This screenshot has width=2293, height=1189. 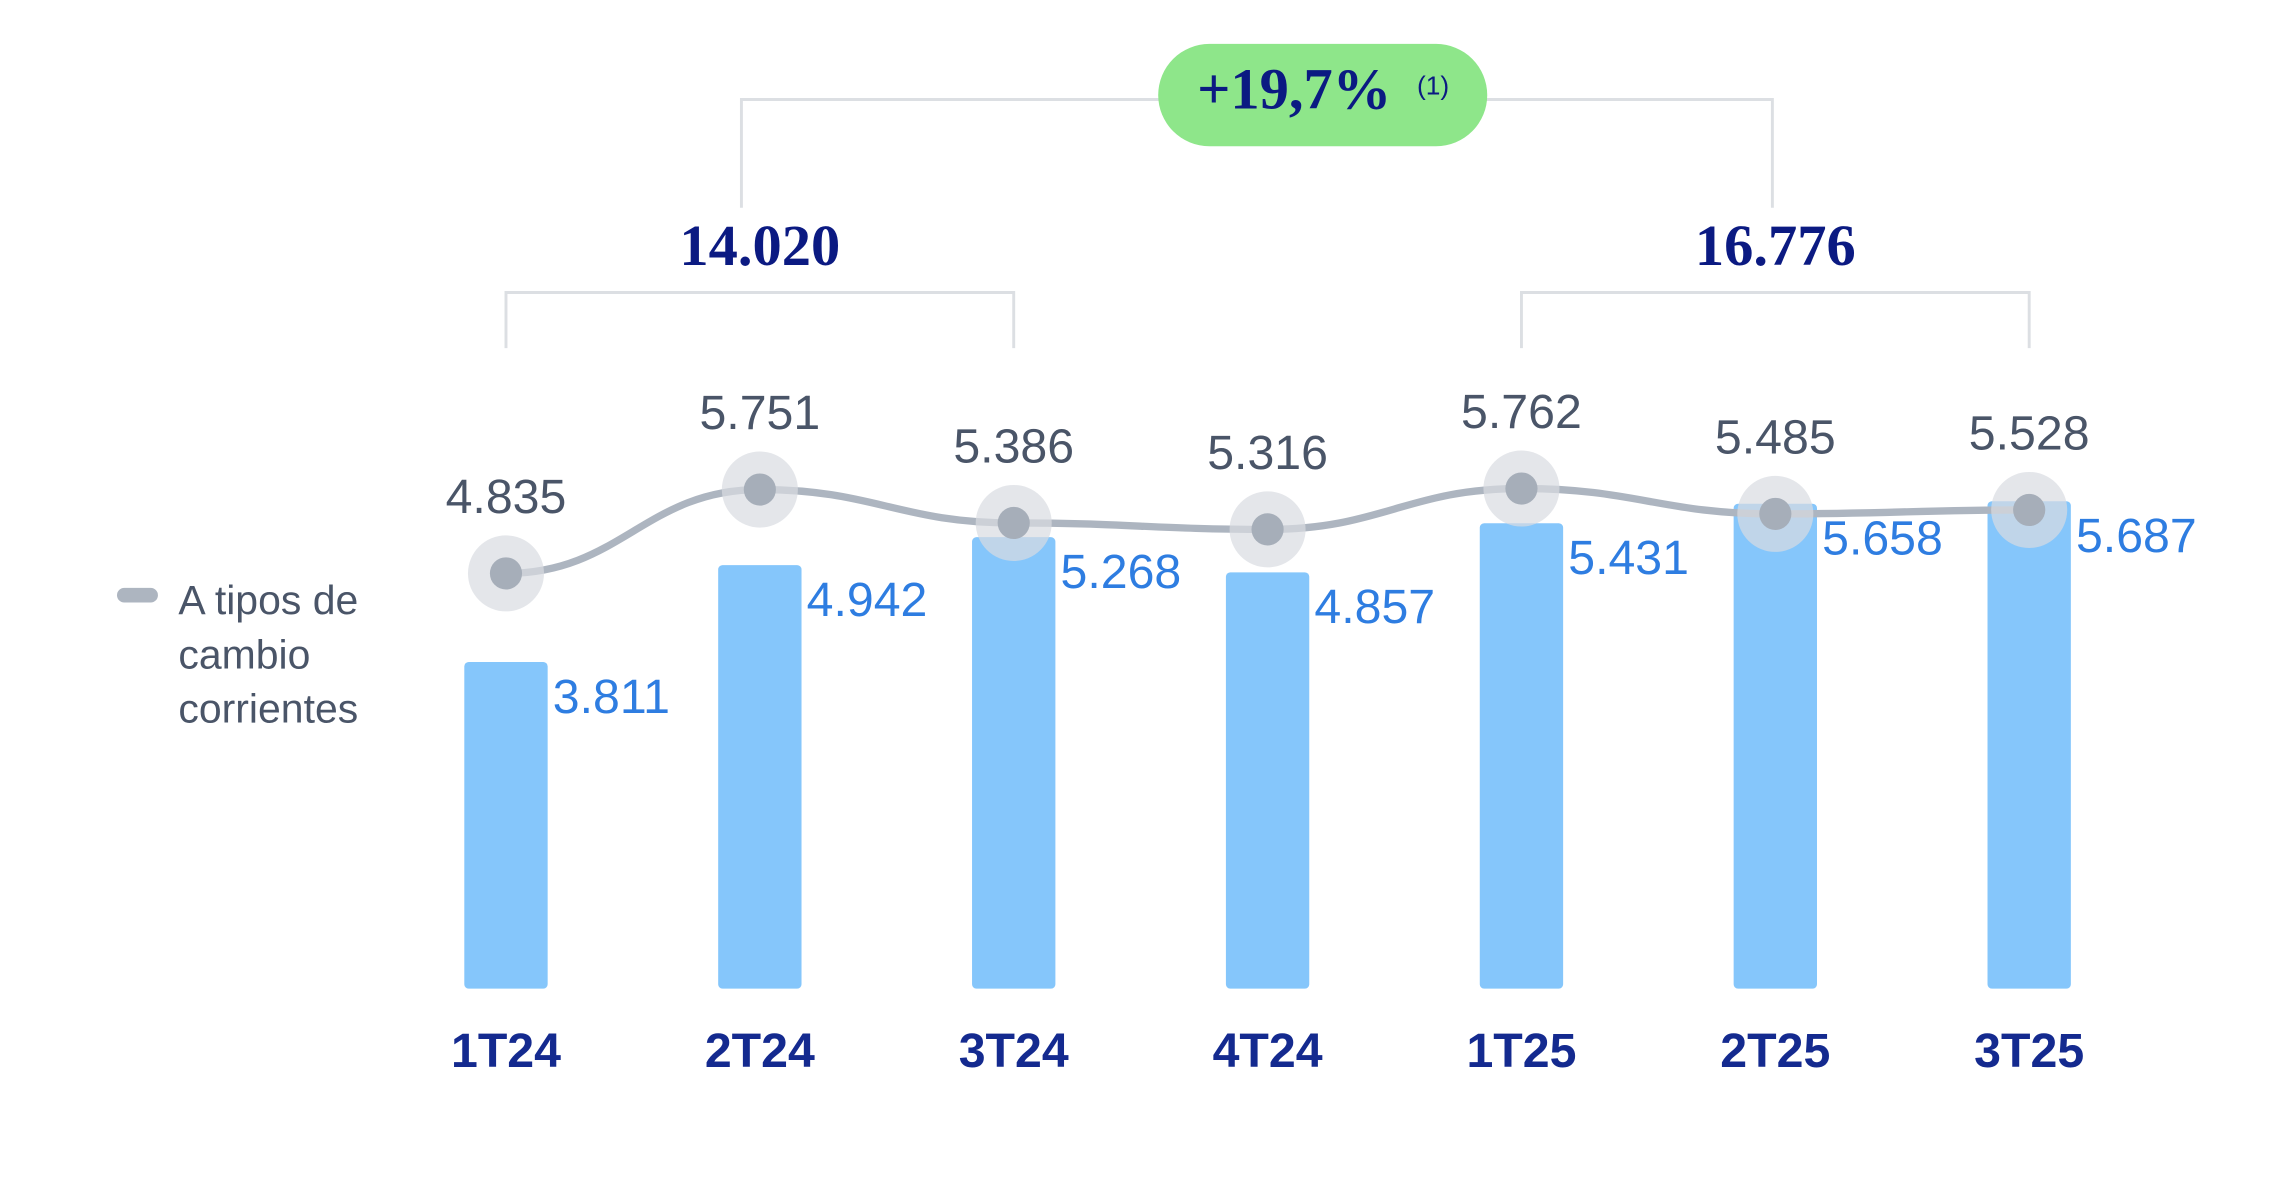 I want to click on bar-value-label: 5.431, so click(x=1628, y=558).